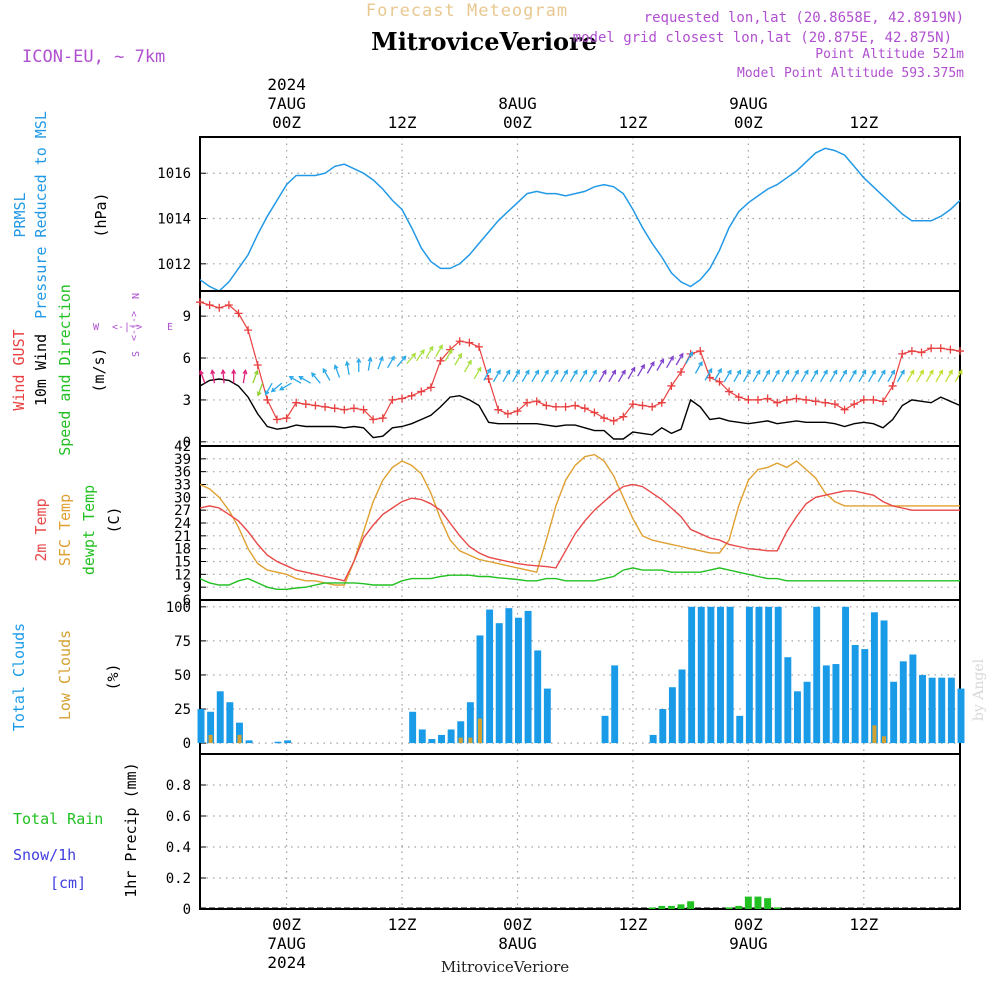 The image size is (1000, 1000). What do you see at coordinates (178, 848) in the screenshot?
I see `precip-ytick-label: 0.4` at bounding box center [178, 848].